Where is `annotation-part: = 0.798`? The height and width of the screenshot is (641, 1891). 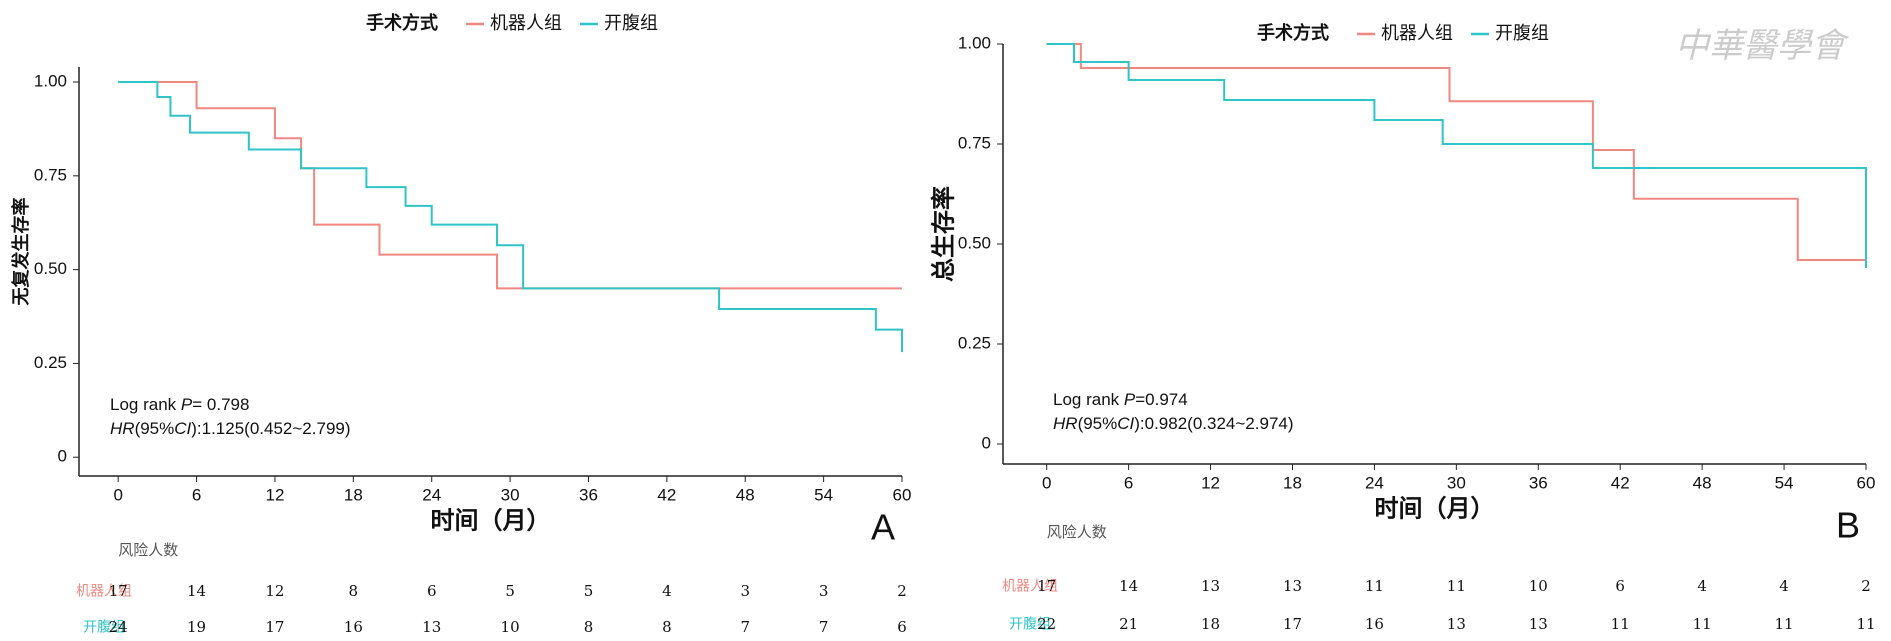
annotation-part: = 0.798 is located at coordinates (220, 404).